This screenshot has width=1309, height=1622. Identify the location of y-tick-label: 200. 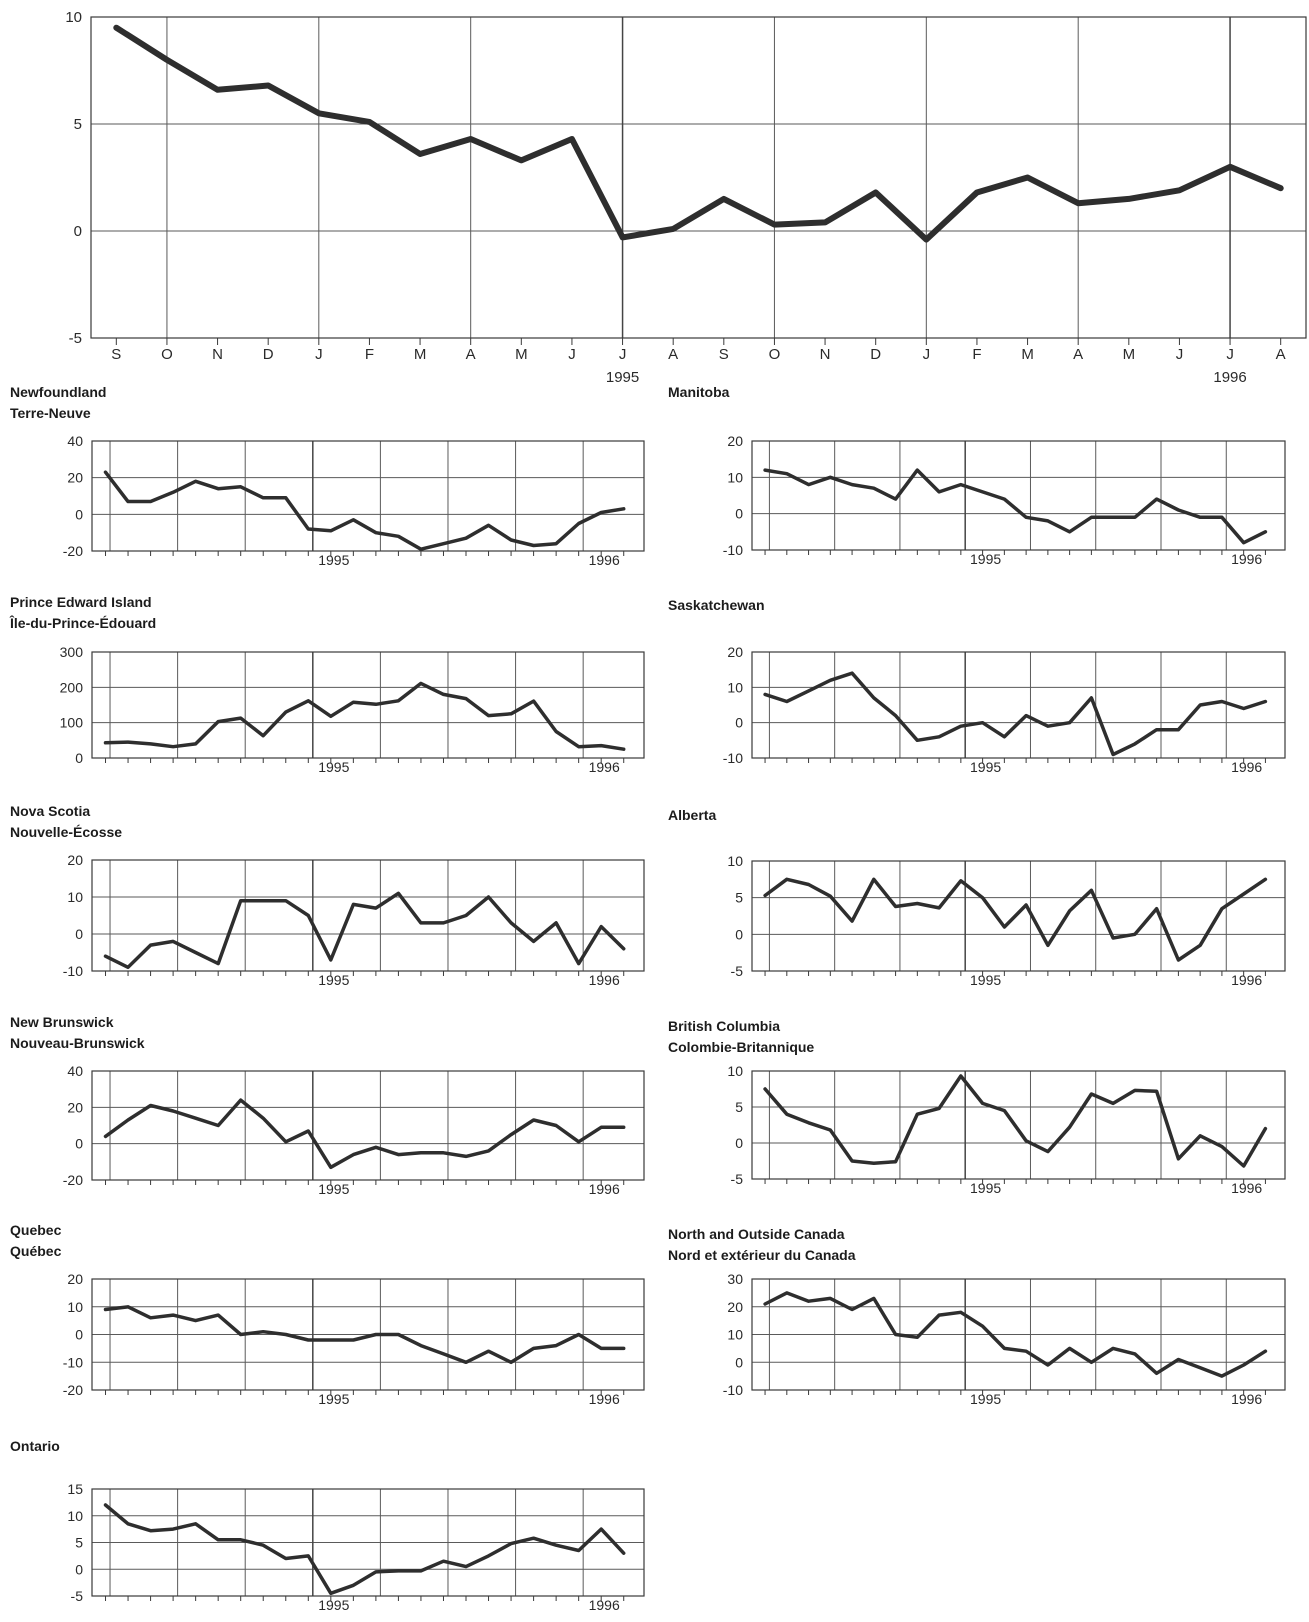
(72, 687).